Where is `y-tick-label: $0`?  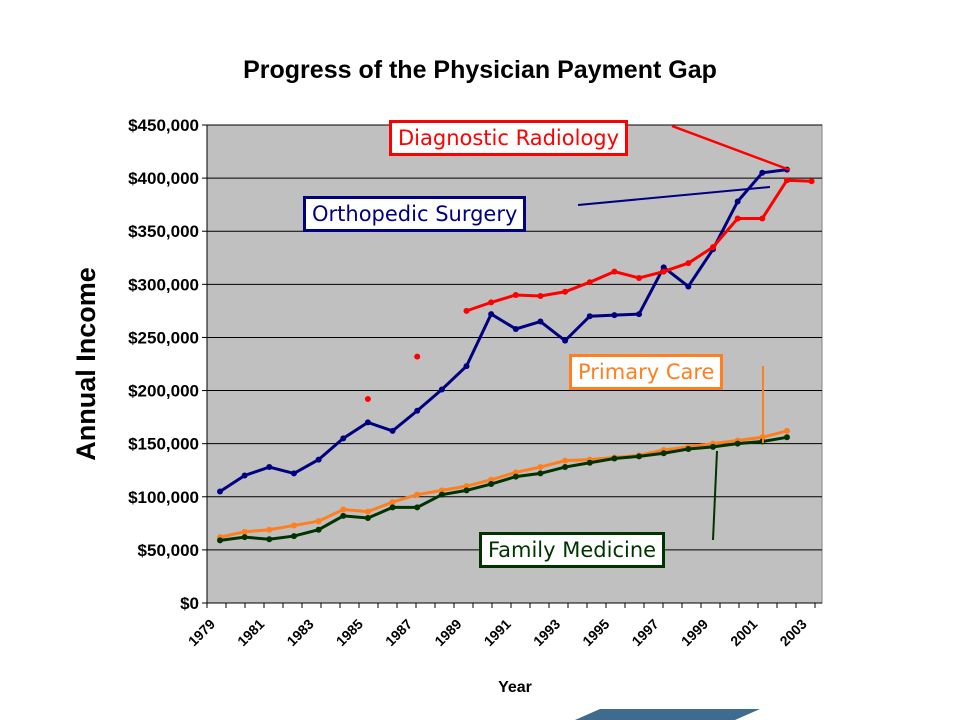
y-tick-label: $0 is located at coordinates (189, 603).